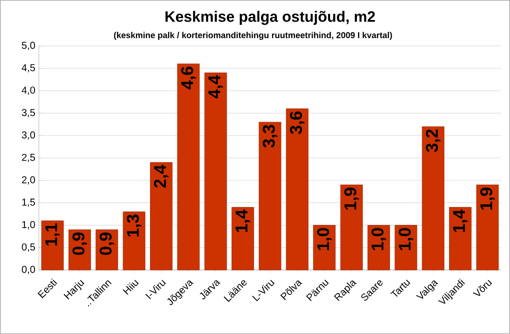 Image resolution: width=510 pixels, height=334 pixels. What do you see at coordinates (297, 122) in the screenshot?
I see `data-label: 3,6` at bounding box center [297, 122].